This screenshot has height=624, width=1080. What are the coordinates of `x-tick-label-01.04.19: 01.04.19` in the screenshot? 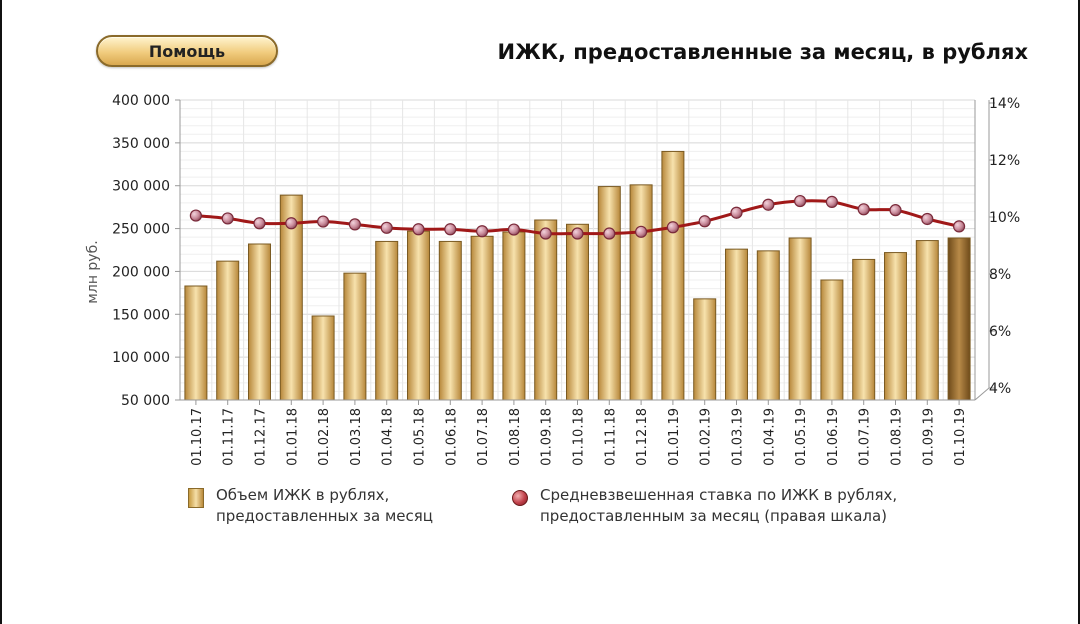 It's located at (769, 437).